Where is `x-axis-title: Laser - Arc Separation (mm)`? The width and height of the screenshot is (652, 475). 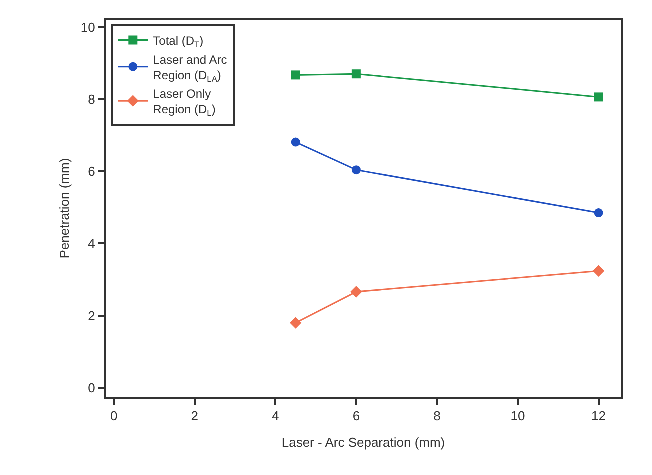
x-axis-title: Laser - Arc Separation (mm) is located at coordinates (364, 442).